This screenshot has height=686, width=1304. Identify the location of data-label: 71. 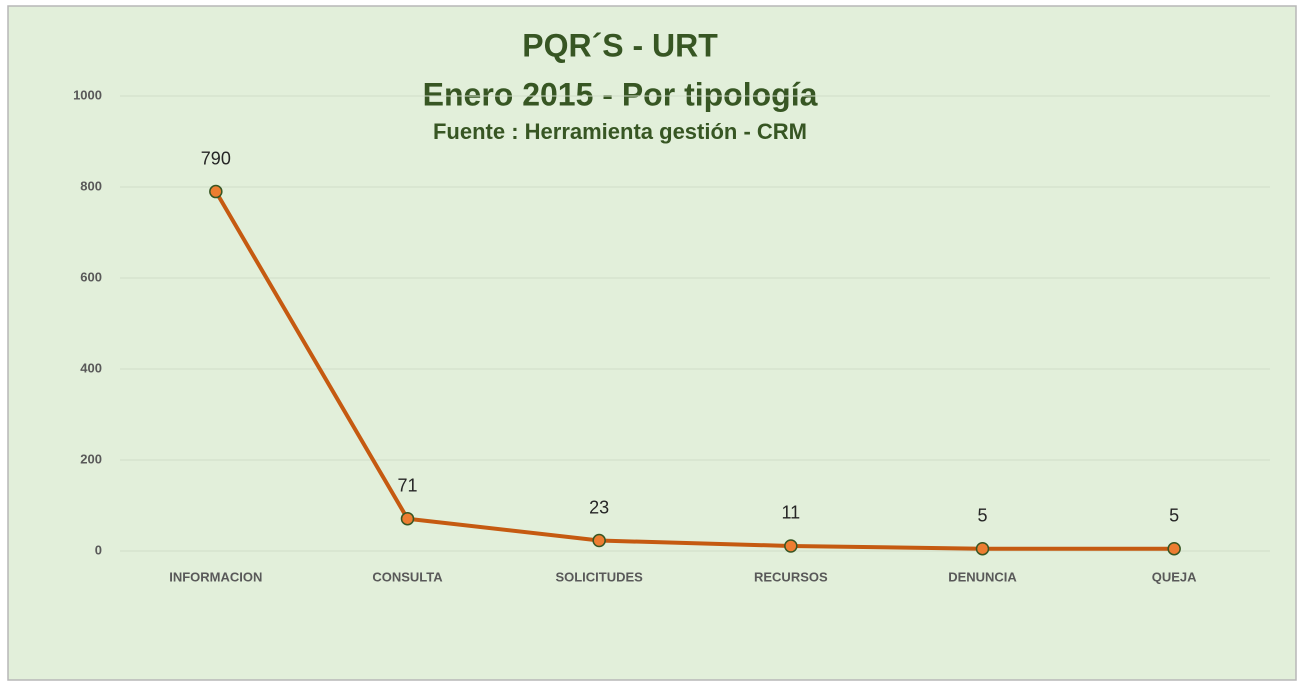
(407, 485).